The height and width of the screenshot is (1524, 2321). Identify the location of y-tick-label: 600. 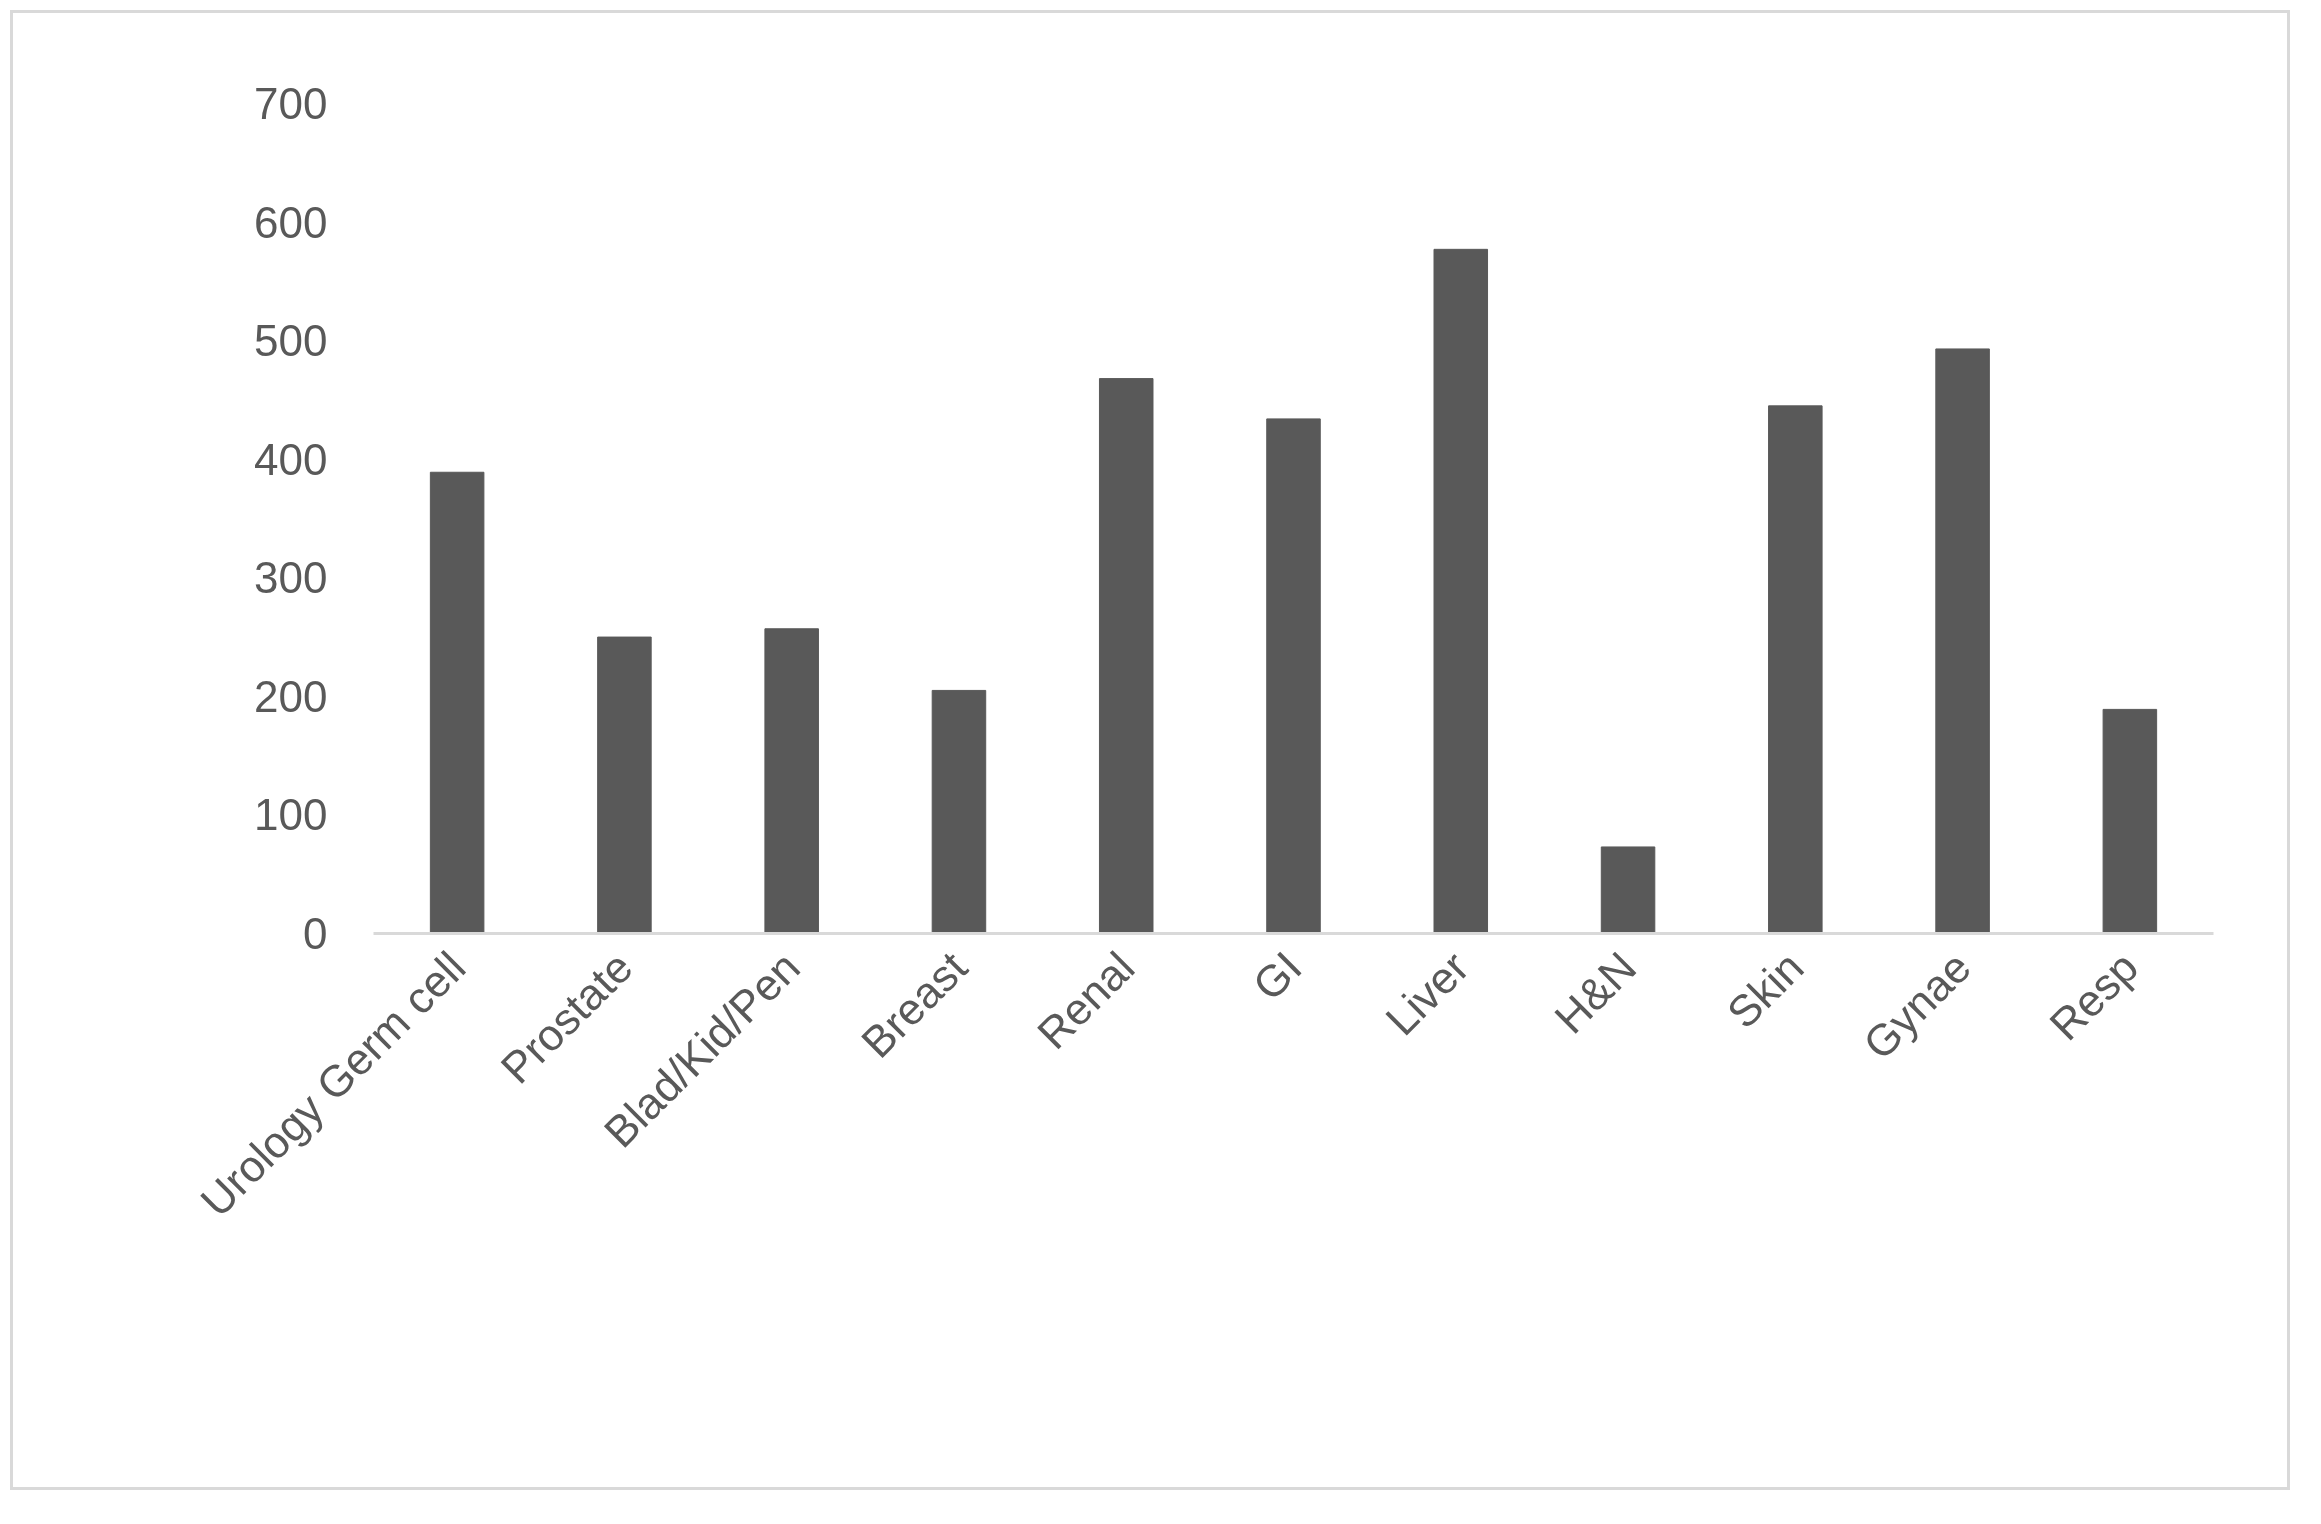
(291, 222).